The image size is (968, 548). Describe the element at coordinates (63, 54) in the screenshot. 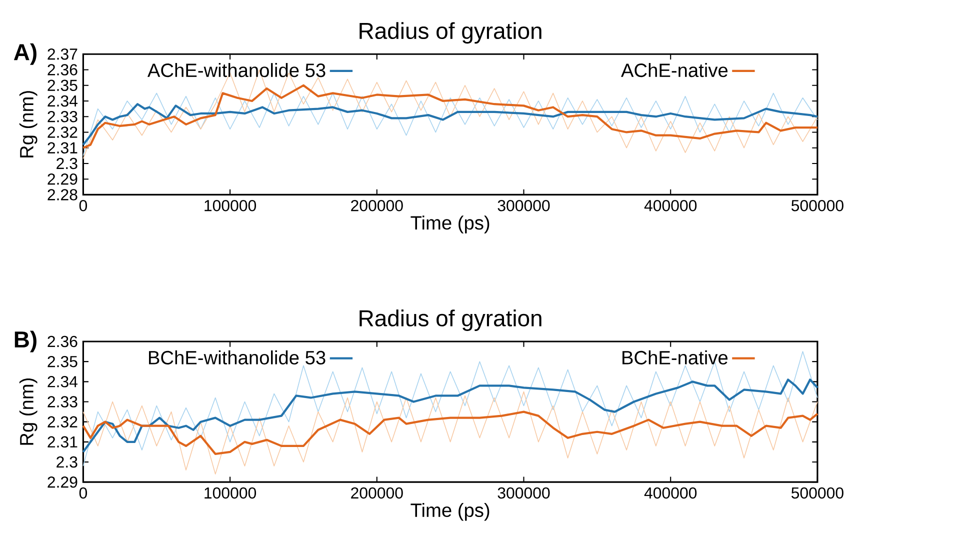

I see `y-tick-label: 2.37` at that location.